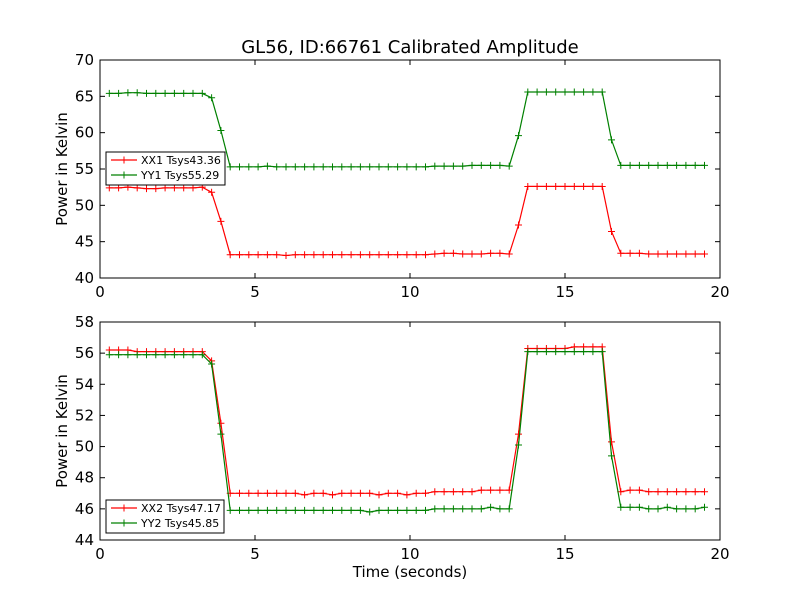 The width and height of the screenshot is (800, 600). Describe the element at coordinates (165, 168) in the screenshot. I see `legend: XX1 Tsys43.36 YY1 Tsys55.29` at that location.